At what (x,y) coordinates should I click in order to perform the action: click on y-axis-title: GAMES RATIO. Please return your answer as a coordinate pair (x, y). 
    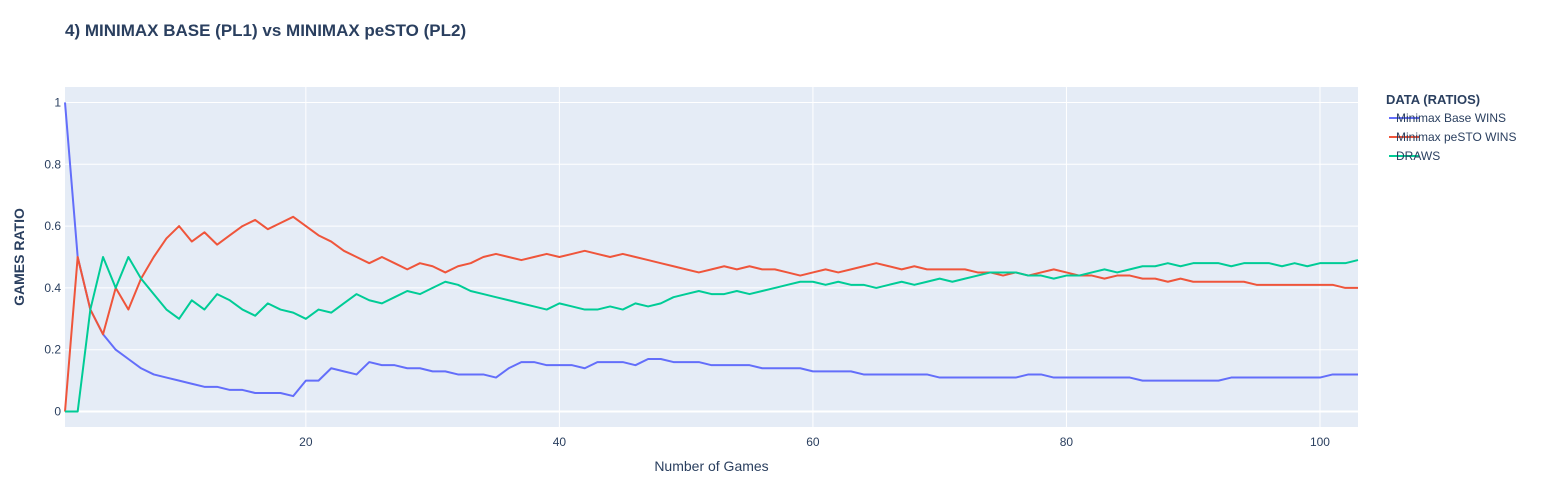
    Looking at the image, I should click on (19, 257).